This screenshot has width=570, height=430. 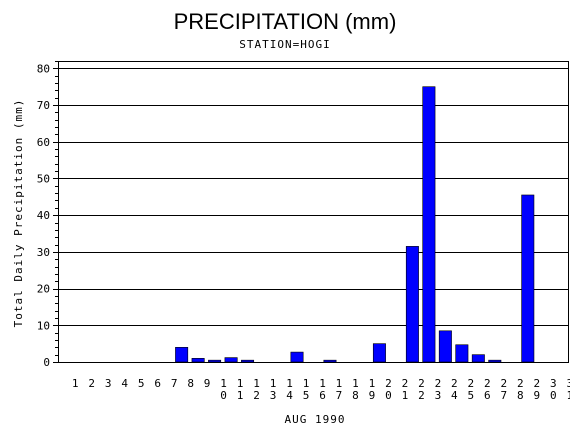 I want to click on chart-subtitle: STATION=HOGI, so click(x=284, y=44).